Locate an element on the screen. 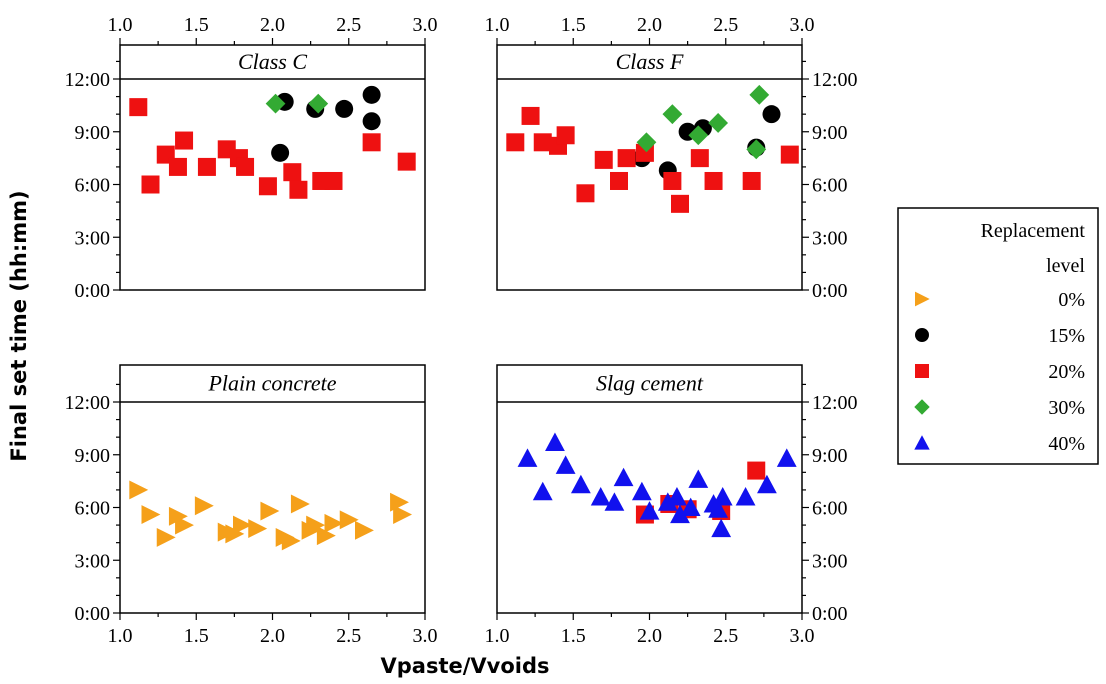  legend: Replacement level 0% 15% 20% 30% 40% is located at coordinates (998, 336).